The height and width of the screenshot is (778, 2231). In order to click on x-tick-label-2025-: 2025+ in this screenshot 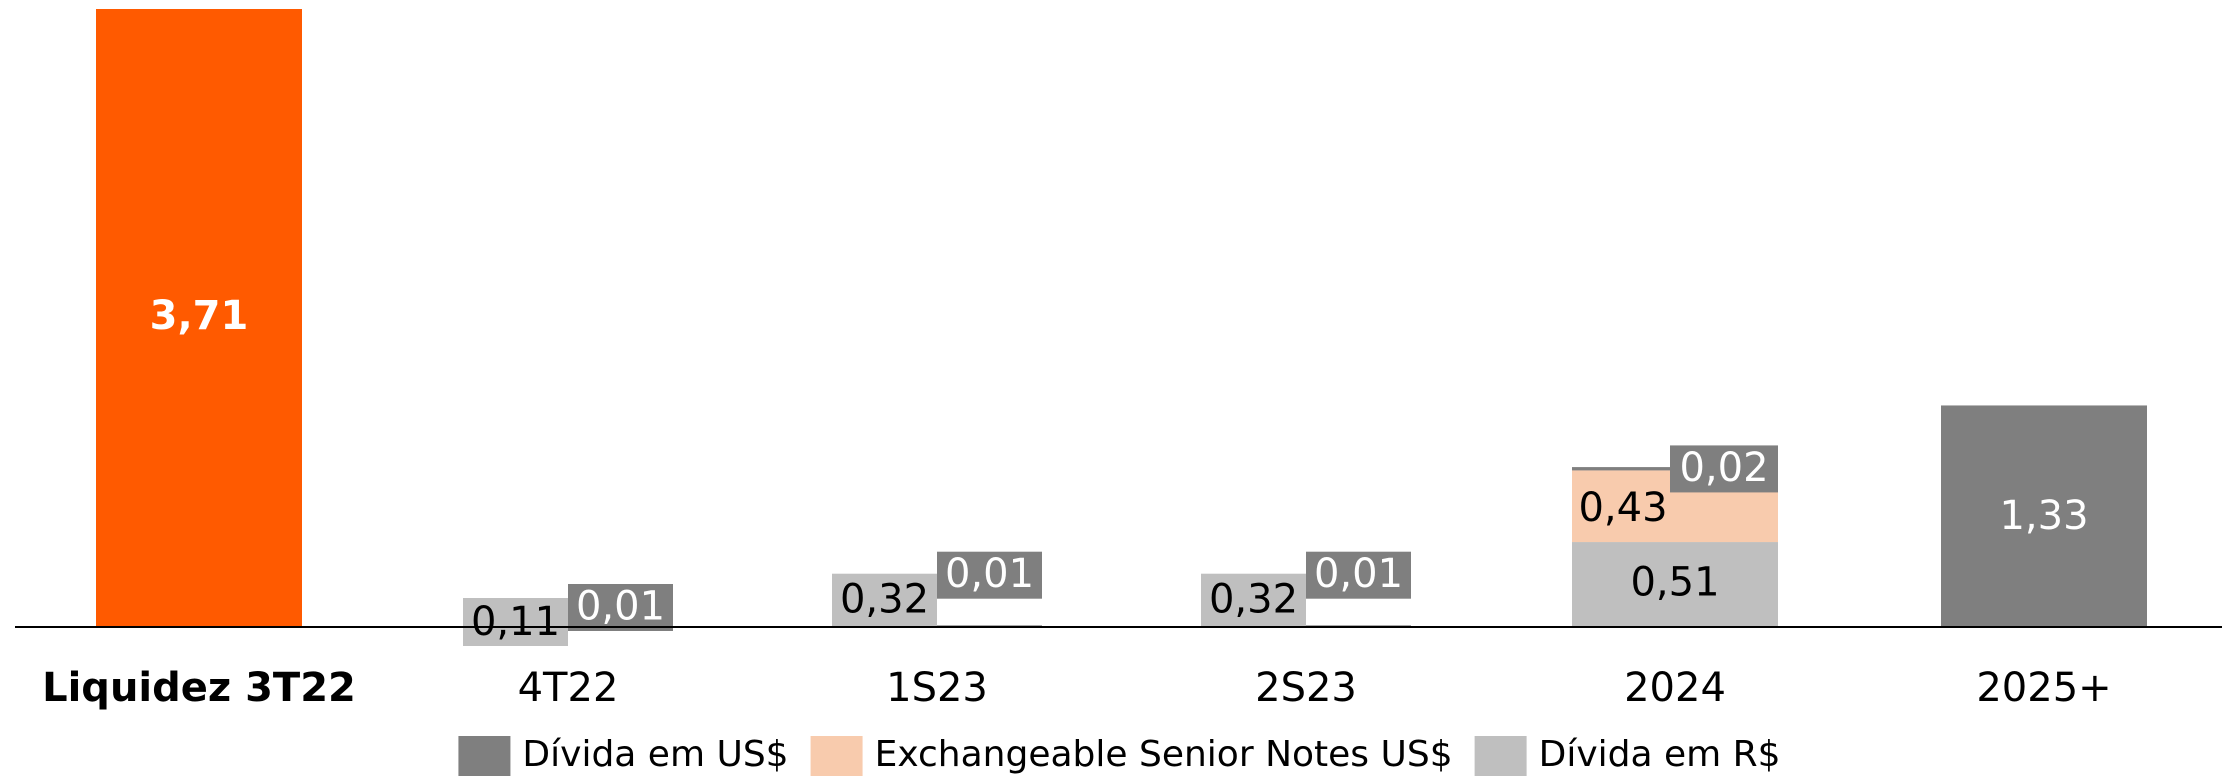, I will do `click(2043, 688)`.